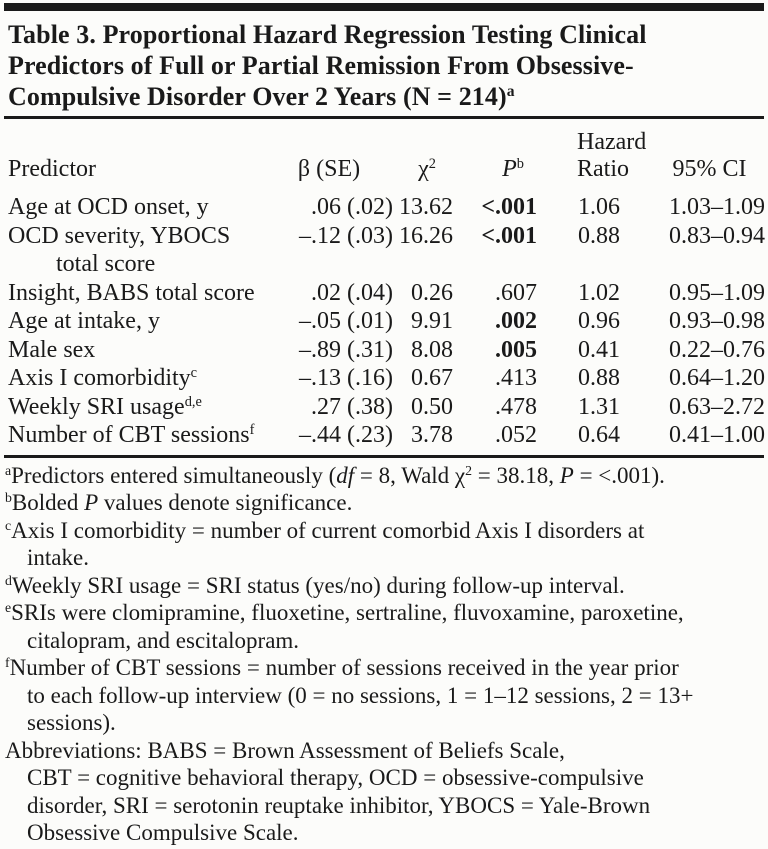 This screenshot has width=768, height=849. Describe the element at coordinates (384, 456) in the screenshot. I see `body-divider` at that location.